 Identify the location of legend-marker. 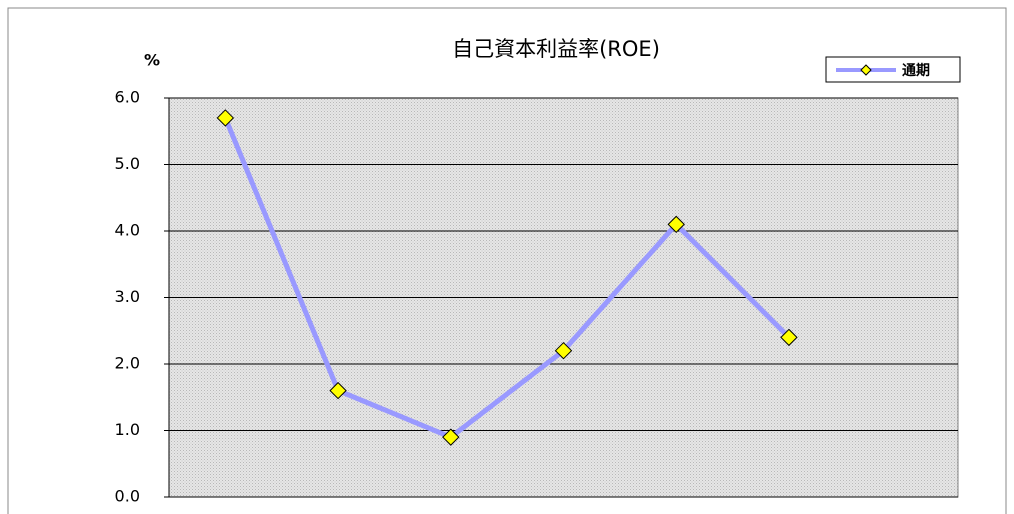
(866, 70).